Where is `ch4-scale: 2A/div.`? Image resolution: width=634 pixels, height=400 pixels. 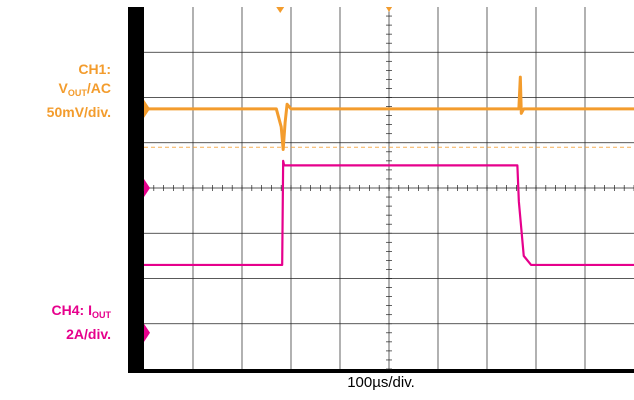 ch4-scale: 2A/div. is located at coordinates (88, 334).